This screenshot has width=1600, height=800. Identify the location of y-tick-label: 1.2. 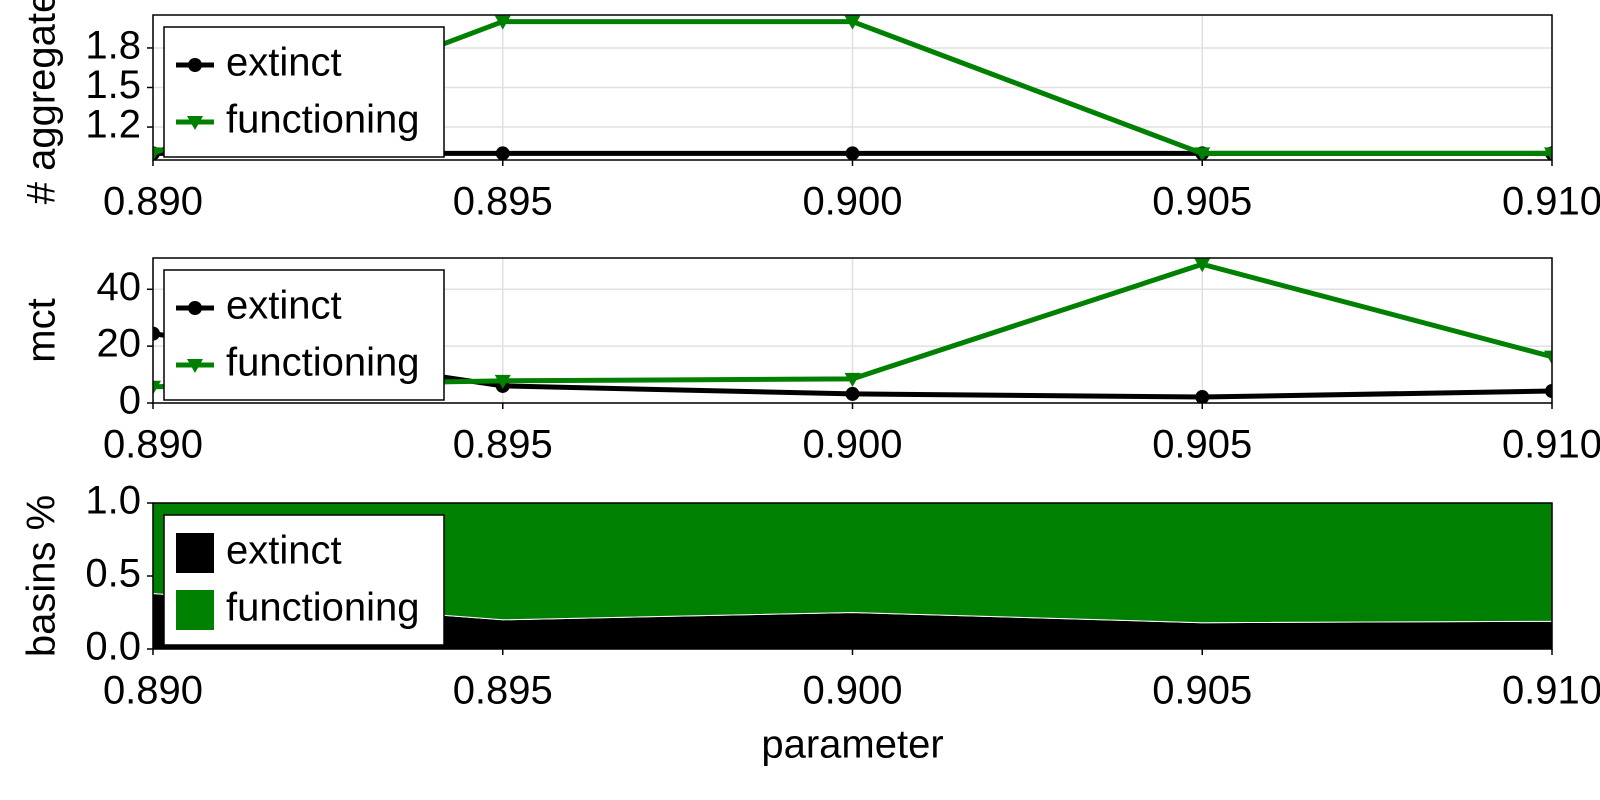
(113, 125).